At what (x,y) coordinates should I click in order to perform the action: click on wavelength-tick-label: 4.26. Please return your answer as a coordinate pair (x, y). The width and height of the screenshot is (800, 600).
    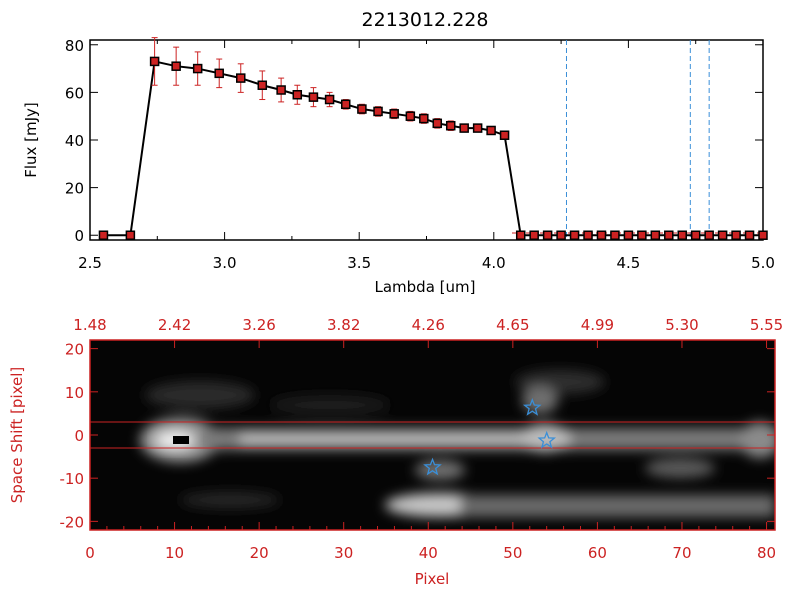
    Looking at the image, I should click on (428, 325).